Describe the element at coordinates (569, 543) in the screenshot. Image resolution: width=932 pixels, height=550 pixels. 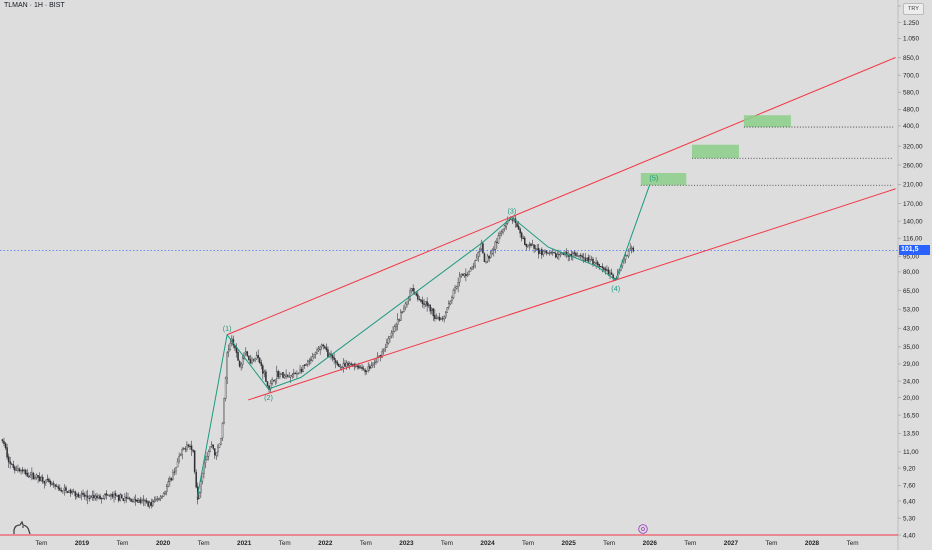
I see `x-tick-label: 2025` at that location.